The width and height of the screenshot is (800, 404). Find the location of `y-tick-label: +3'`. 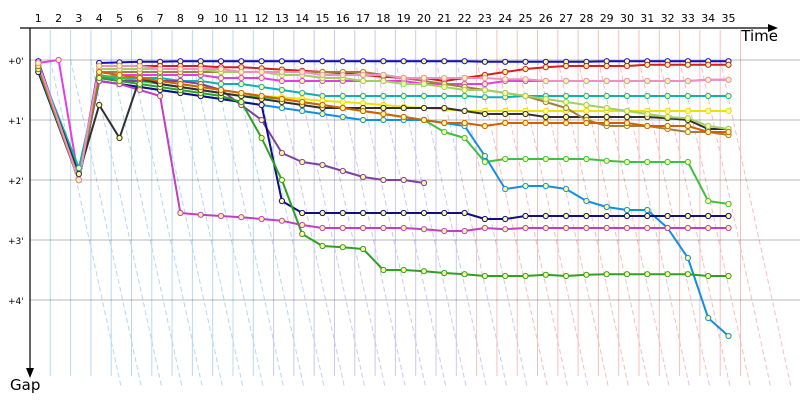

y-tick-label: +3' is located at coordinates (16, 242).